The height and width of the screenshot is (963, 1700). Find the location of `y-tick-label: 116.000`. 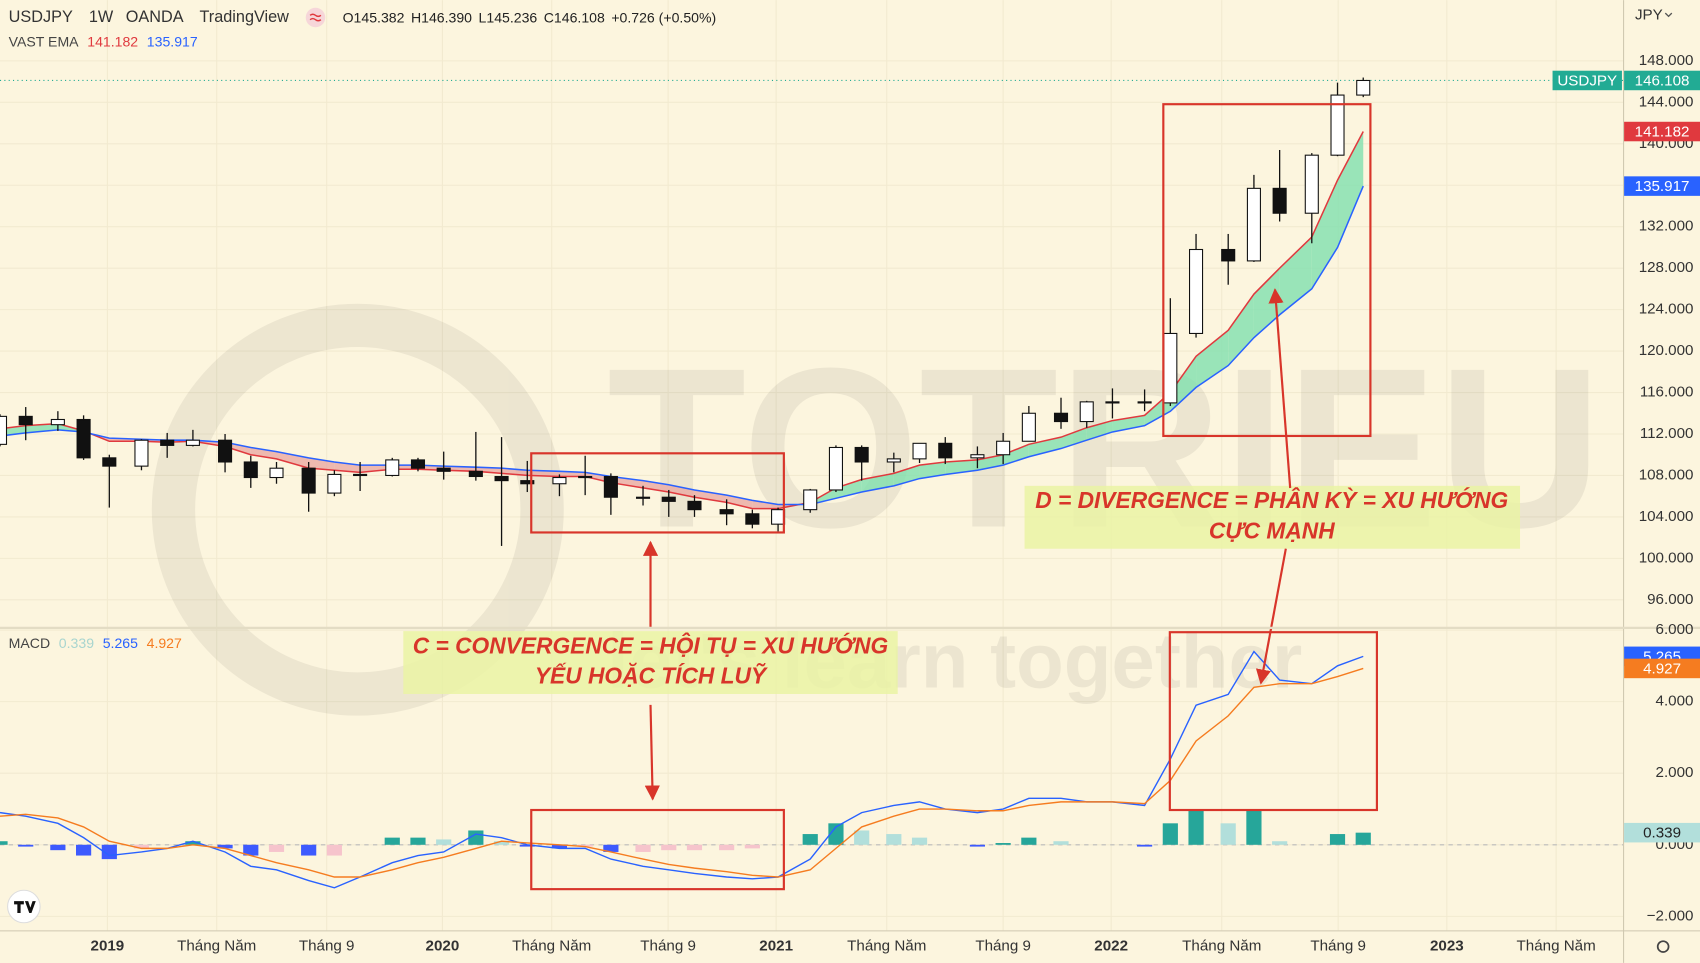

y-tick-label: 116.000 is located at coordinates (1667, 392).